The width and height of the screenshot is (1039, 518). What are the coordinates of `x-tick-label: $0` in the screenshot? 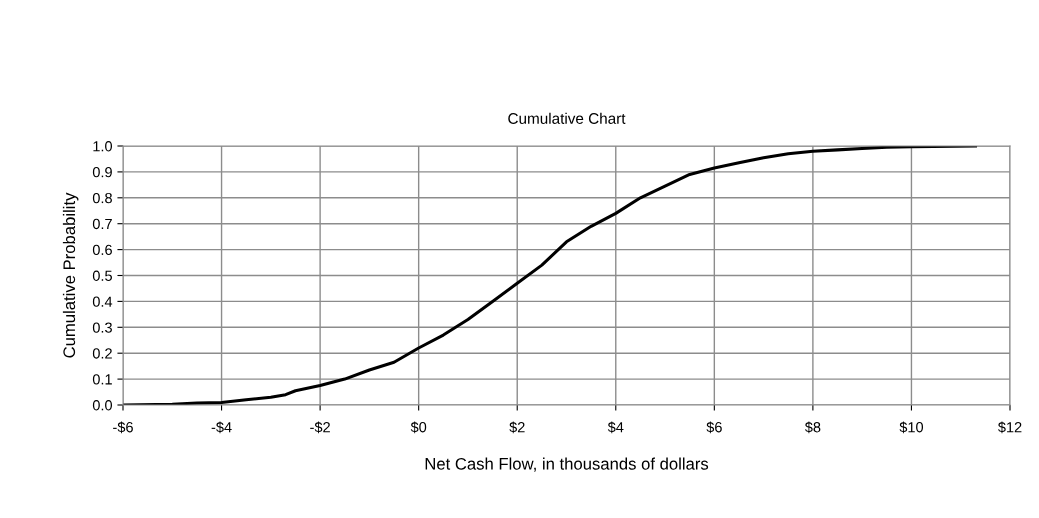 It's located at (418, 427).